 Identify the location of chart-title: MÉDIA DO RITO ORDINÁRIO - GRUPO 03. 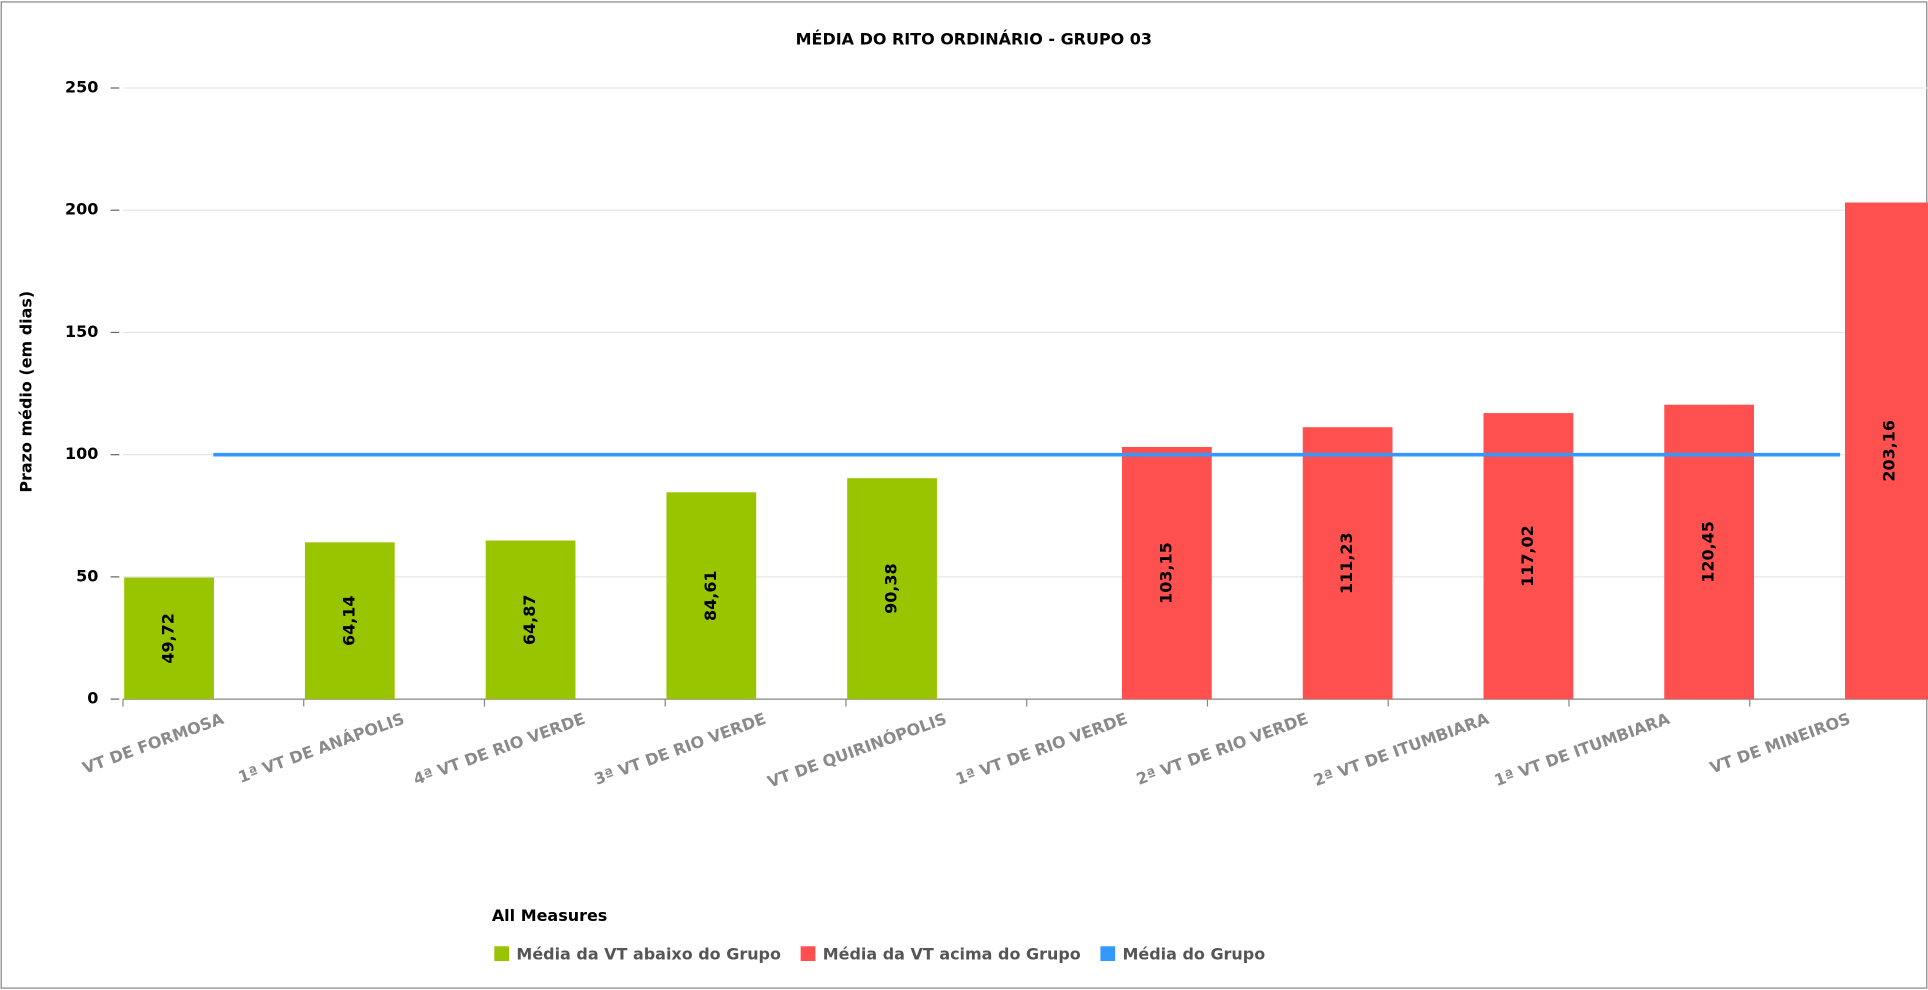
(974, 39).